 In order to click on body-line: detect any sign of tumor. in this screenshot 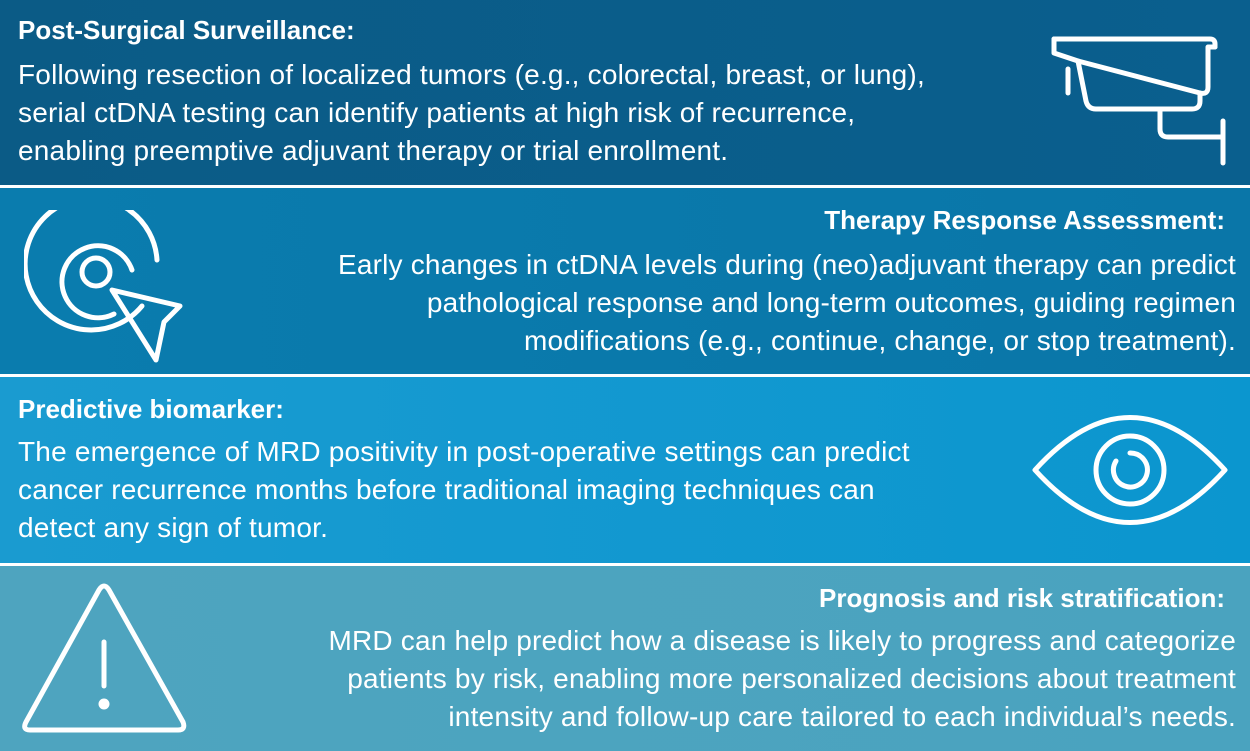, I will do `click(173, 527)`.